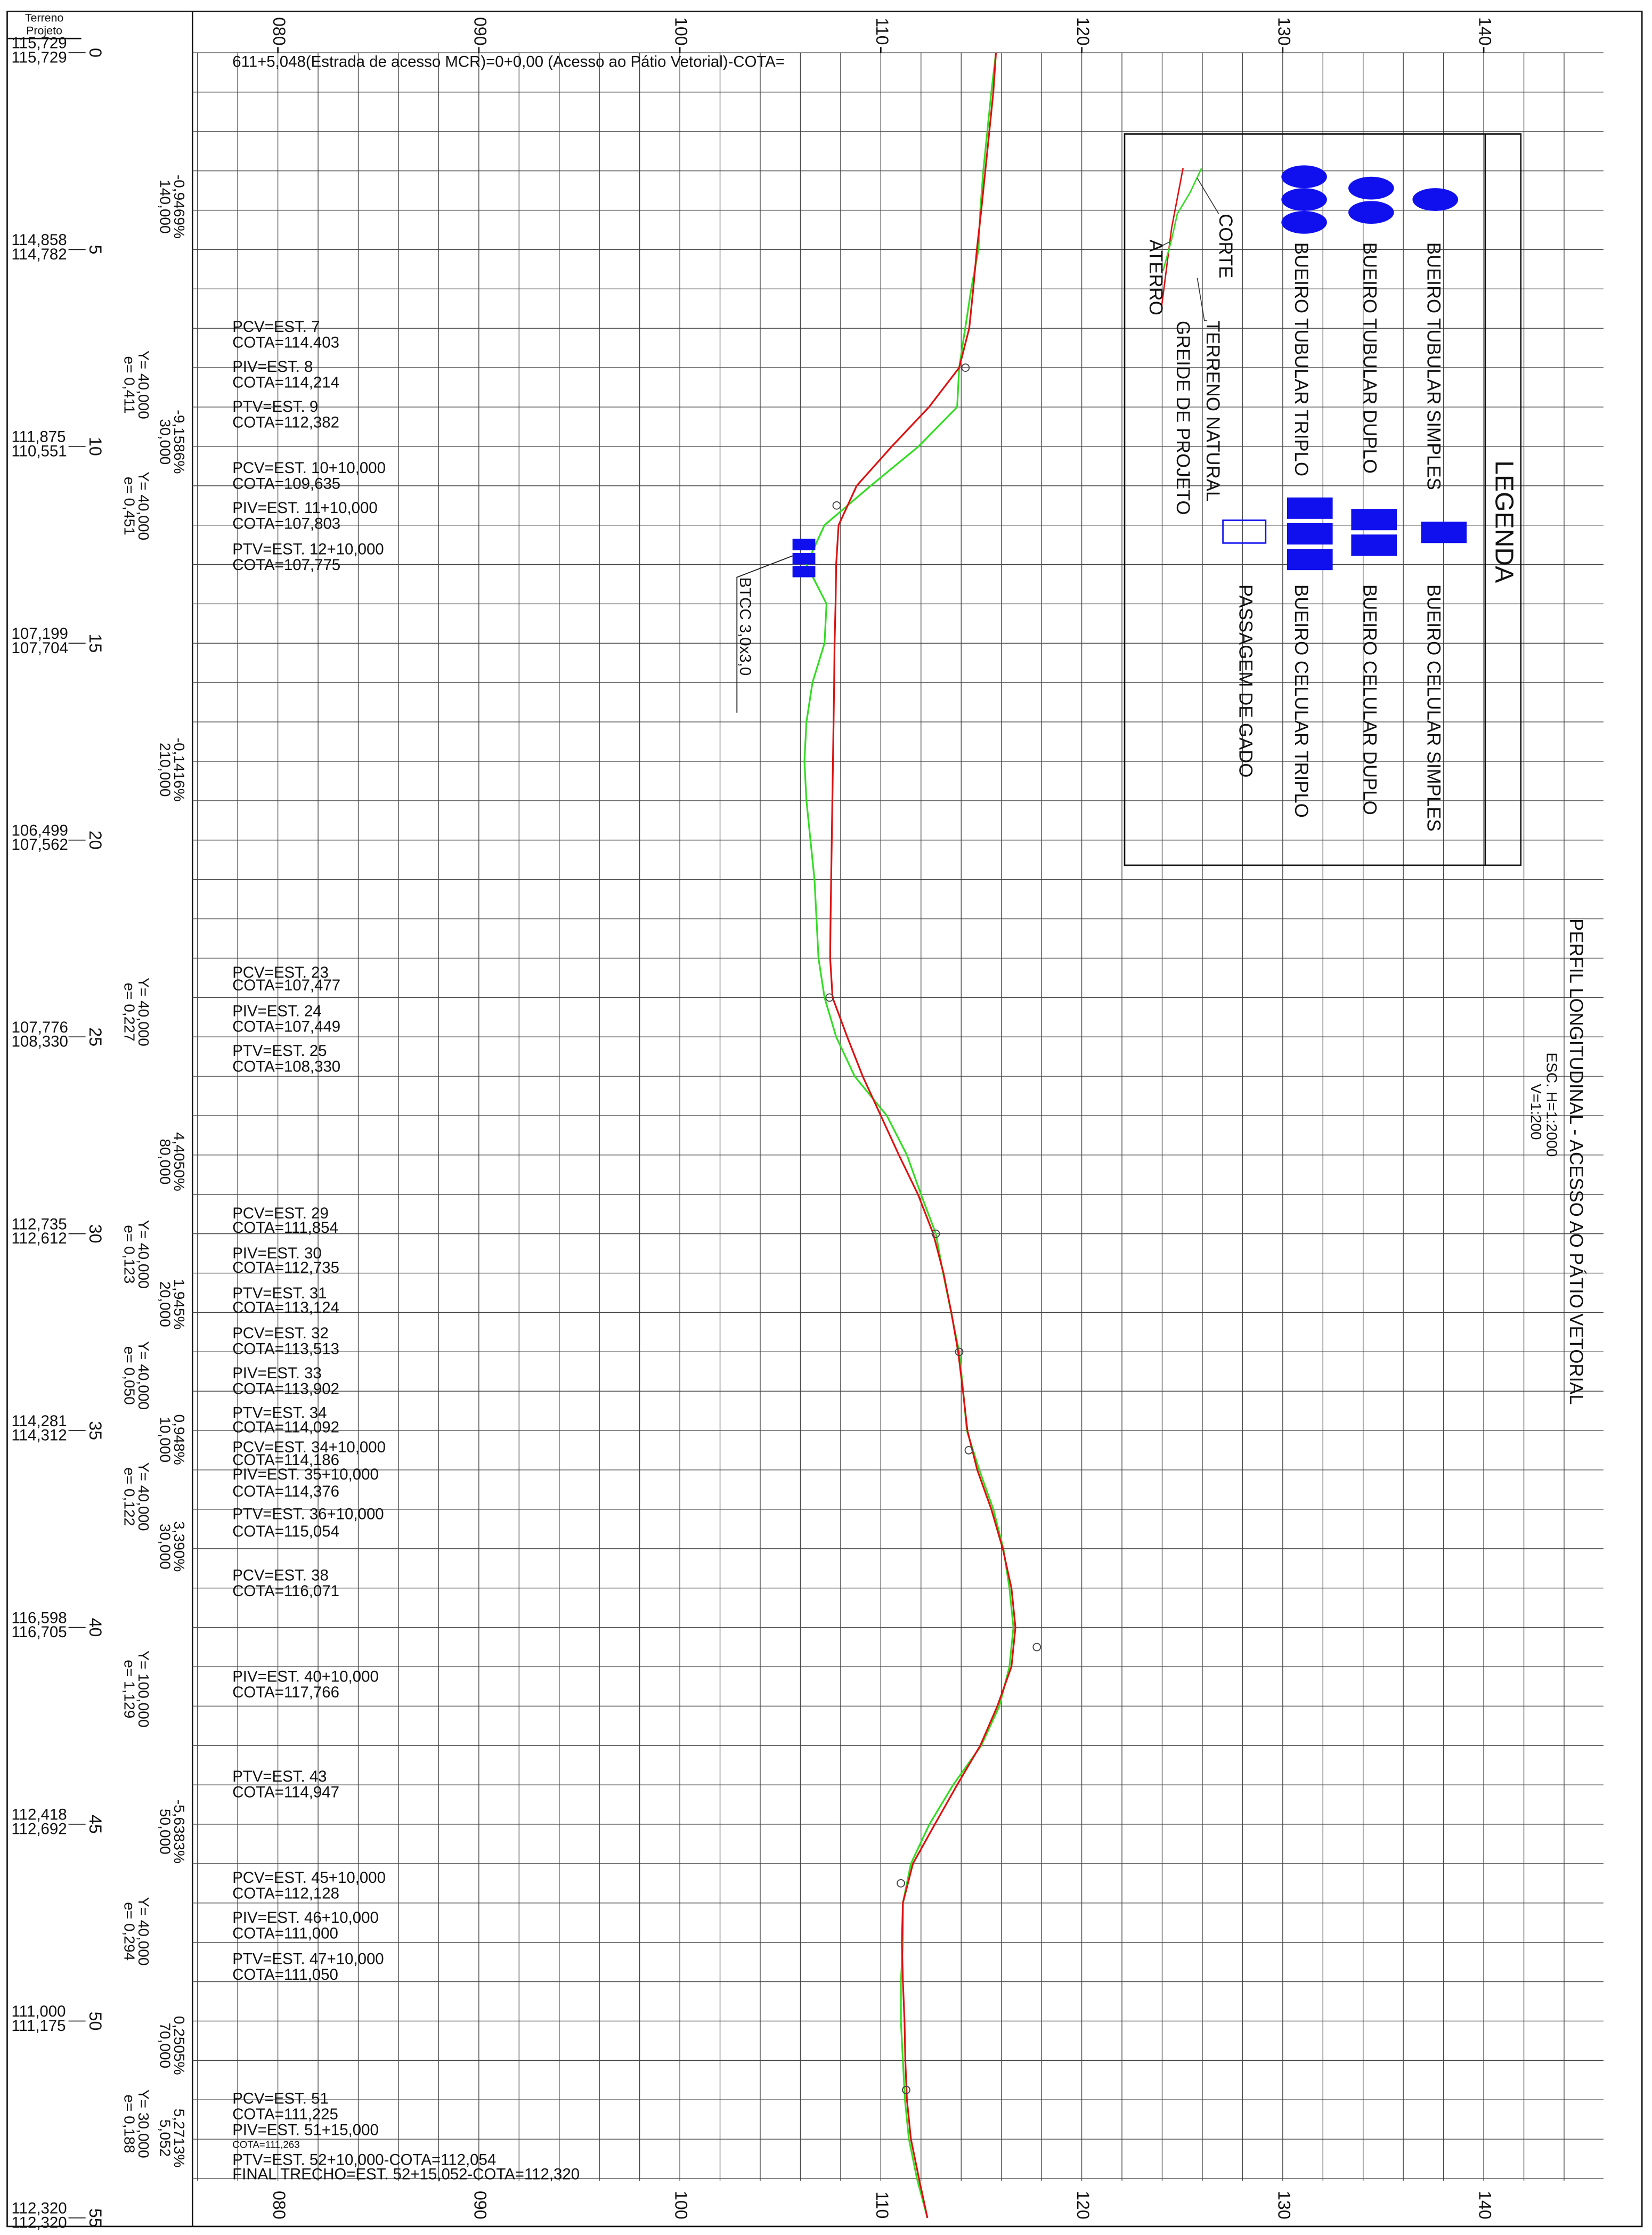 The height and width of the screenshot is (2235, 1652). I want to click on annotation: COTA=117,766, so click(285, 1692).